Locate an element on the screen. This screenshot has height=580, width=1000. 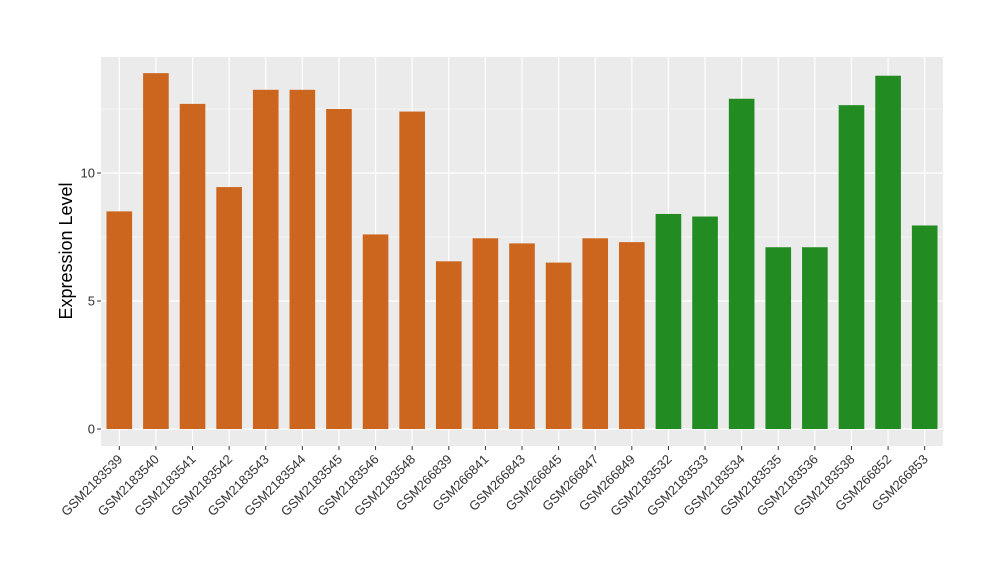
y-tick-label: 10 is located at coordinates (88, 173).